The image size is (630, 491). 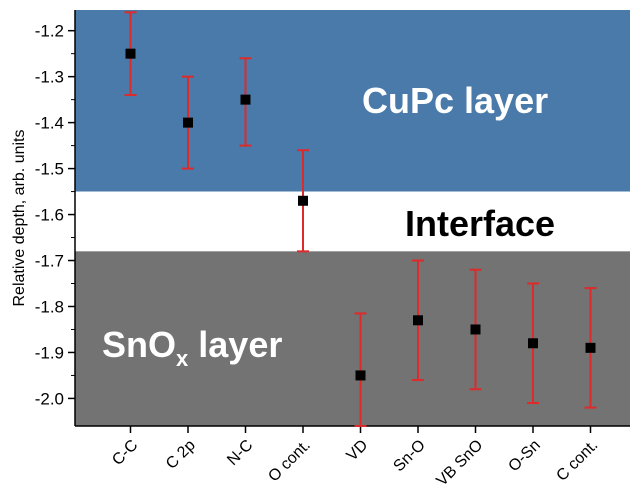 What do you see at coordinates (455, 100) in the screenshot?
I see `cupc-layer-label: CuPc layer` at bounding box center [455, 100].